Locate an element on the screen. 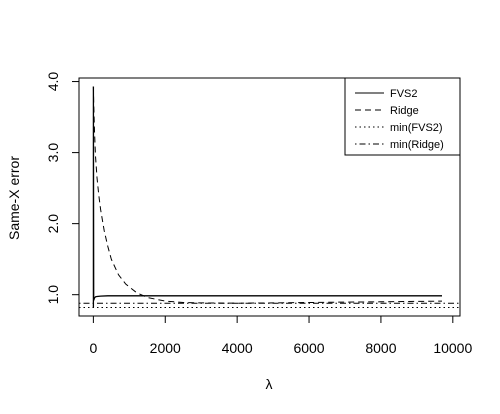 The width and height of the screenshot is (500, 414). x-tick-label: 6000 is located at coordinates (308, 348).